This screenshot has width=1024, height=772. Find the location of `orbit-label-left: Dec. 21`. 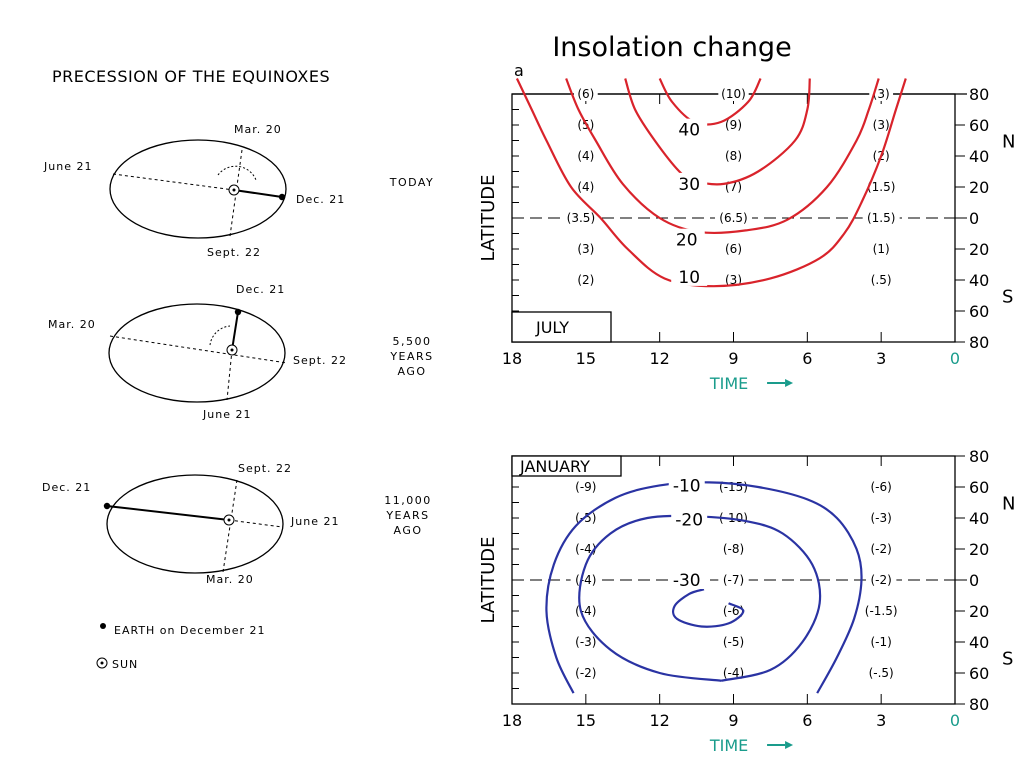

orbit-label-left: Dec. 21 is located at coordinates (66, 487).